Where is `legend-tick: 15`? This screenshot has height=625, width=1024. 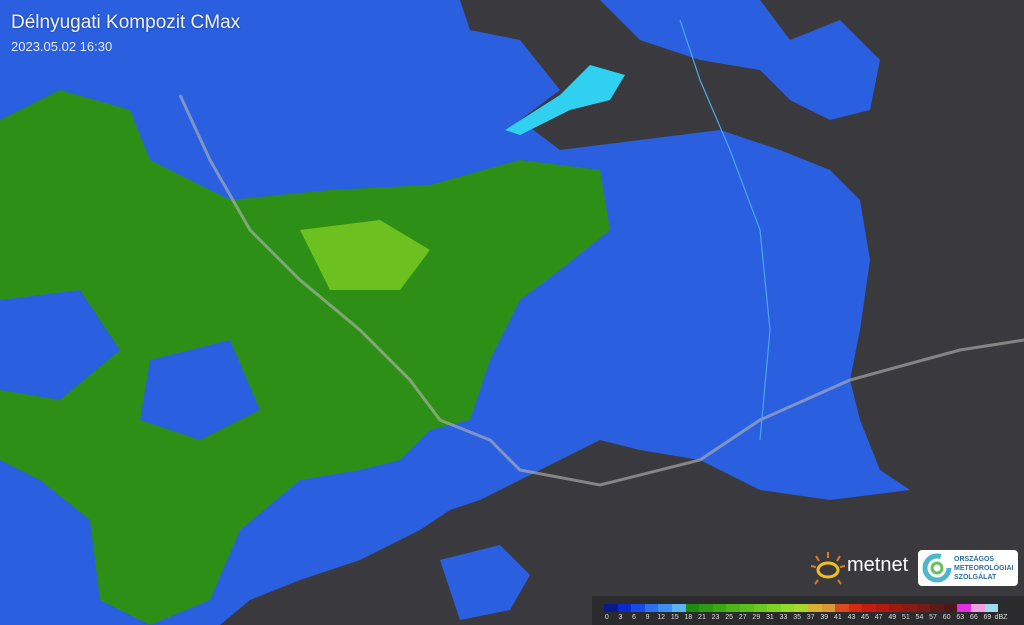
legend-tick: 15 is located at coordinates (674, 617).